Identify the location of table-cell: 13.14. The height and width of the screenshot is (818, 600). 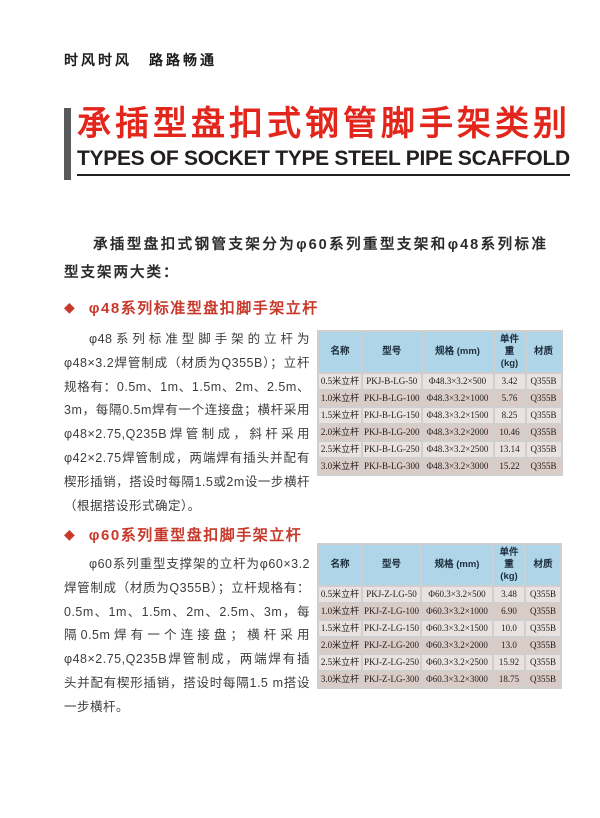
(509, 449).